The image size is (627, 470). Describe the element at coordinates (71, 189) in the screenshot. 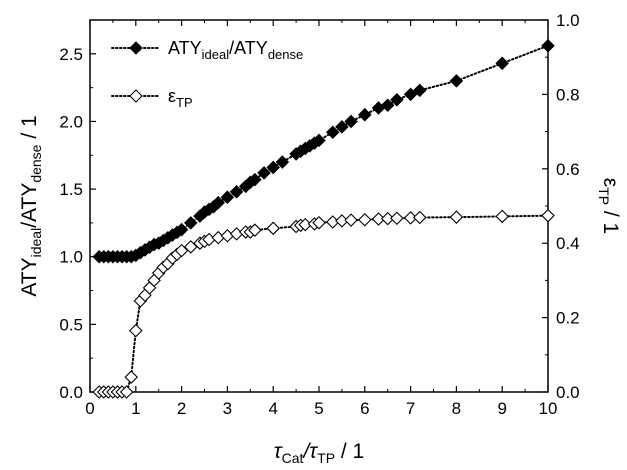

I see `left-tick-label: 1.5` at that location.